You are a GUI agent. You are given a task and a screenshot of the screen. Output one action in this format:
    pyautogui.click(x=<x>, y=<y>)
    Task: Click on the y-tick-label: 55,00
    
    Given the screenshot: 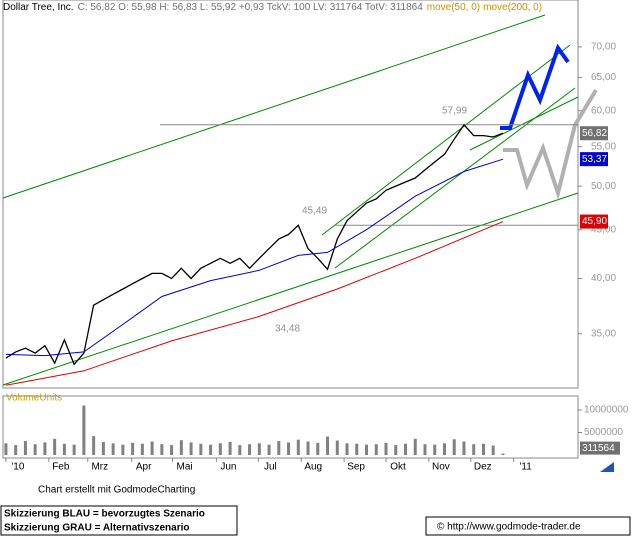 What is the action you would take?
    pyautogui.click(x=603, y=146)
    